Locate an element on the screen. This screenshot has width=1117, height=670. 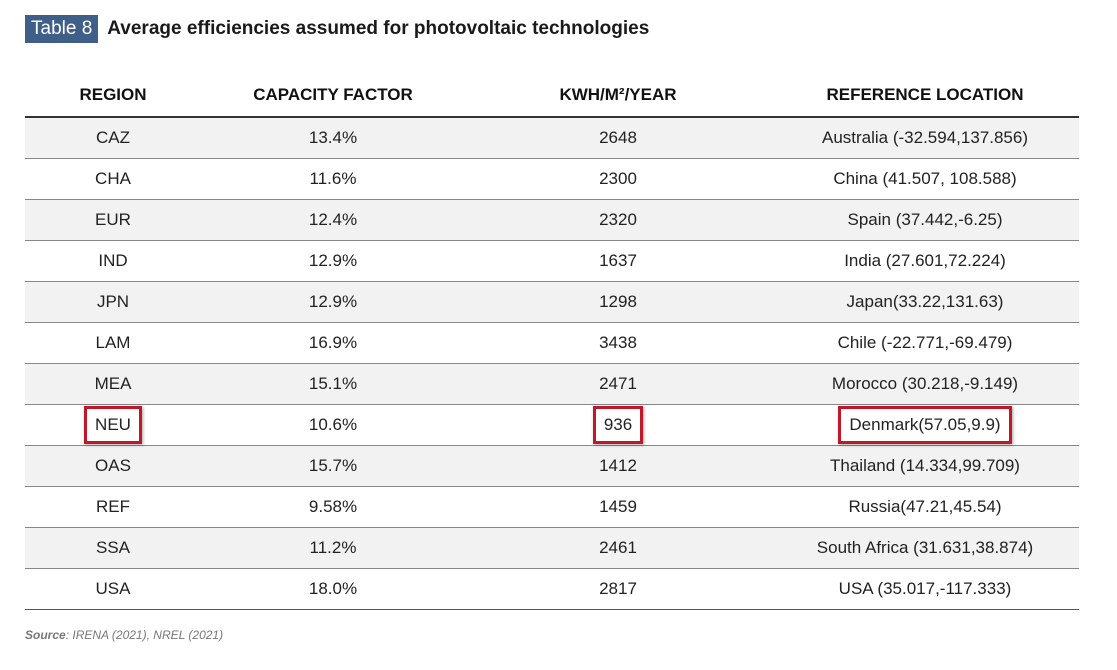
table-row: LAM 16.9% 3438 Chile (-22.771,-69.479) is located at coordinates (552, 343).